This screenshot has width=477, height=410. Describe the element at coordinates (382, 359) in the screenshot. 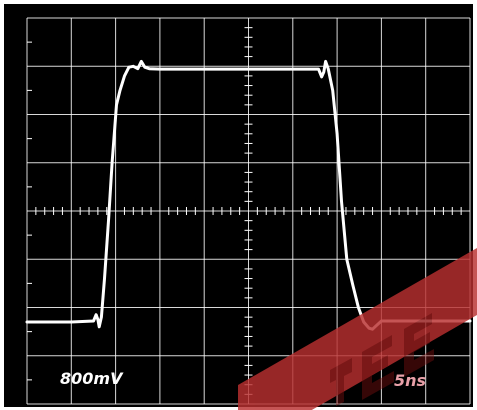

I see `watermark-glyphs` at that location.